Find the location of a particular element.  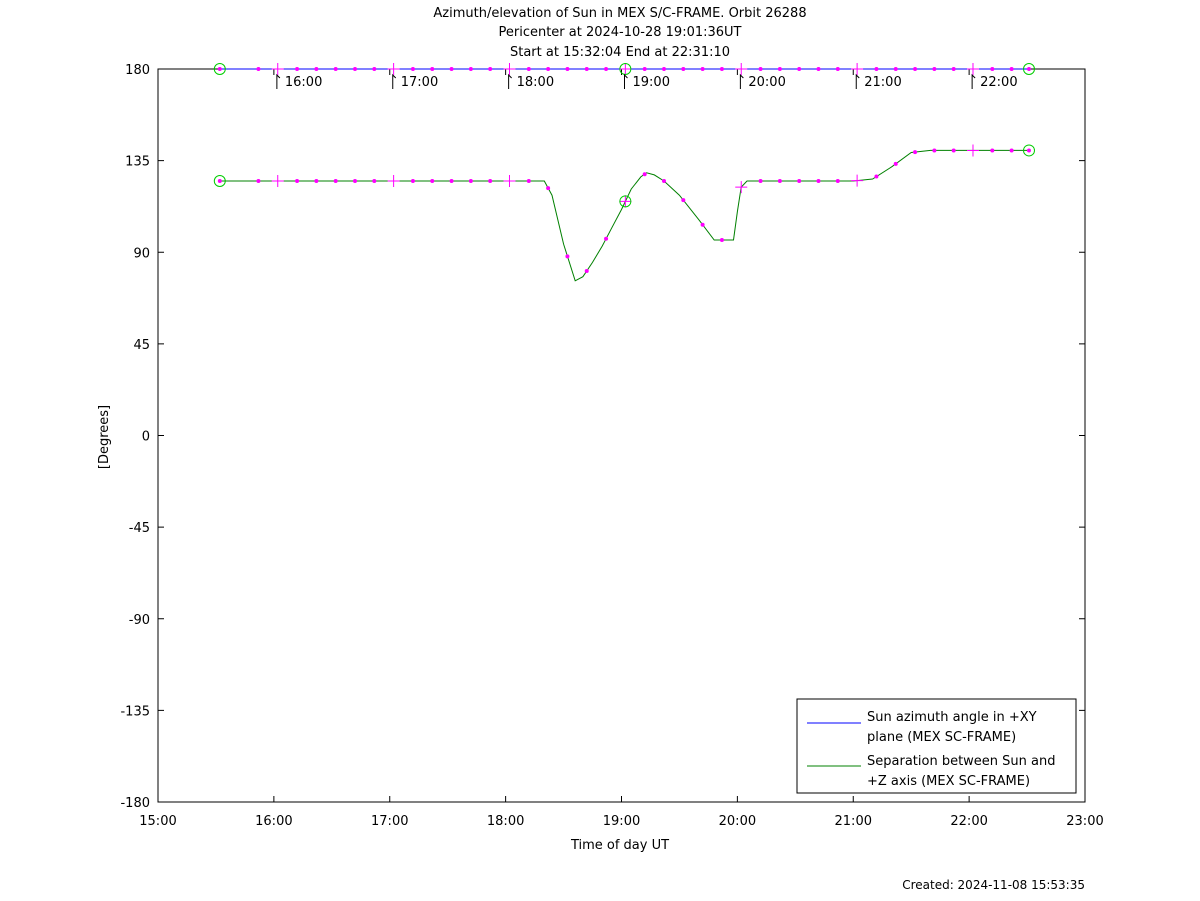

hour-markers: 16:00 17:00 18:00 19:00 20:00 21:00 22:00 is located at coordinates (647, 81).